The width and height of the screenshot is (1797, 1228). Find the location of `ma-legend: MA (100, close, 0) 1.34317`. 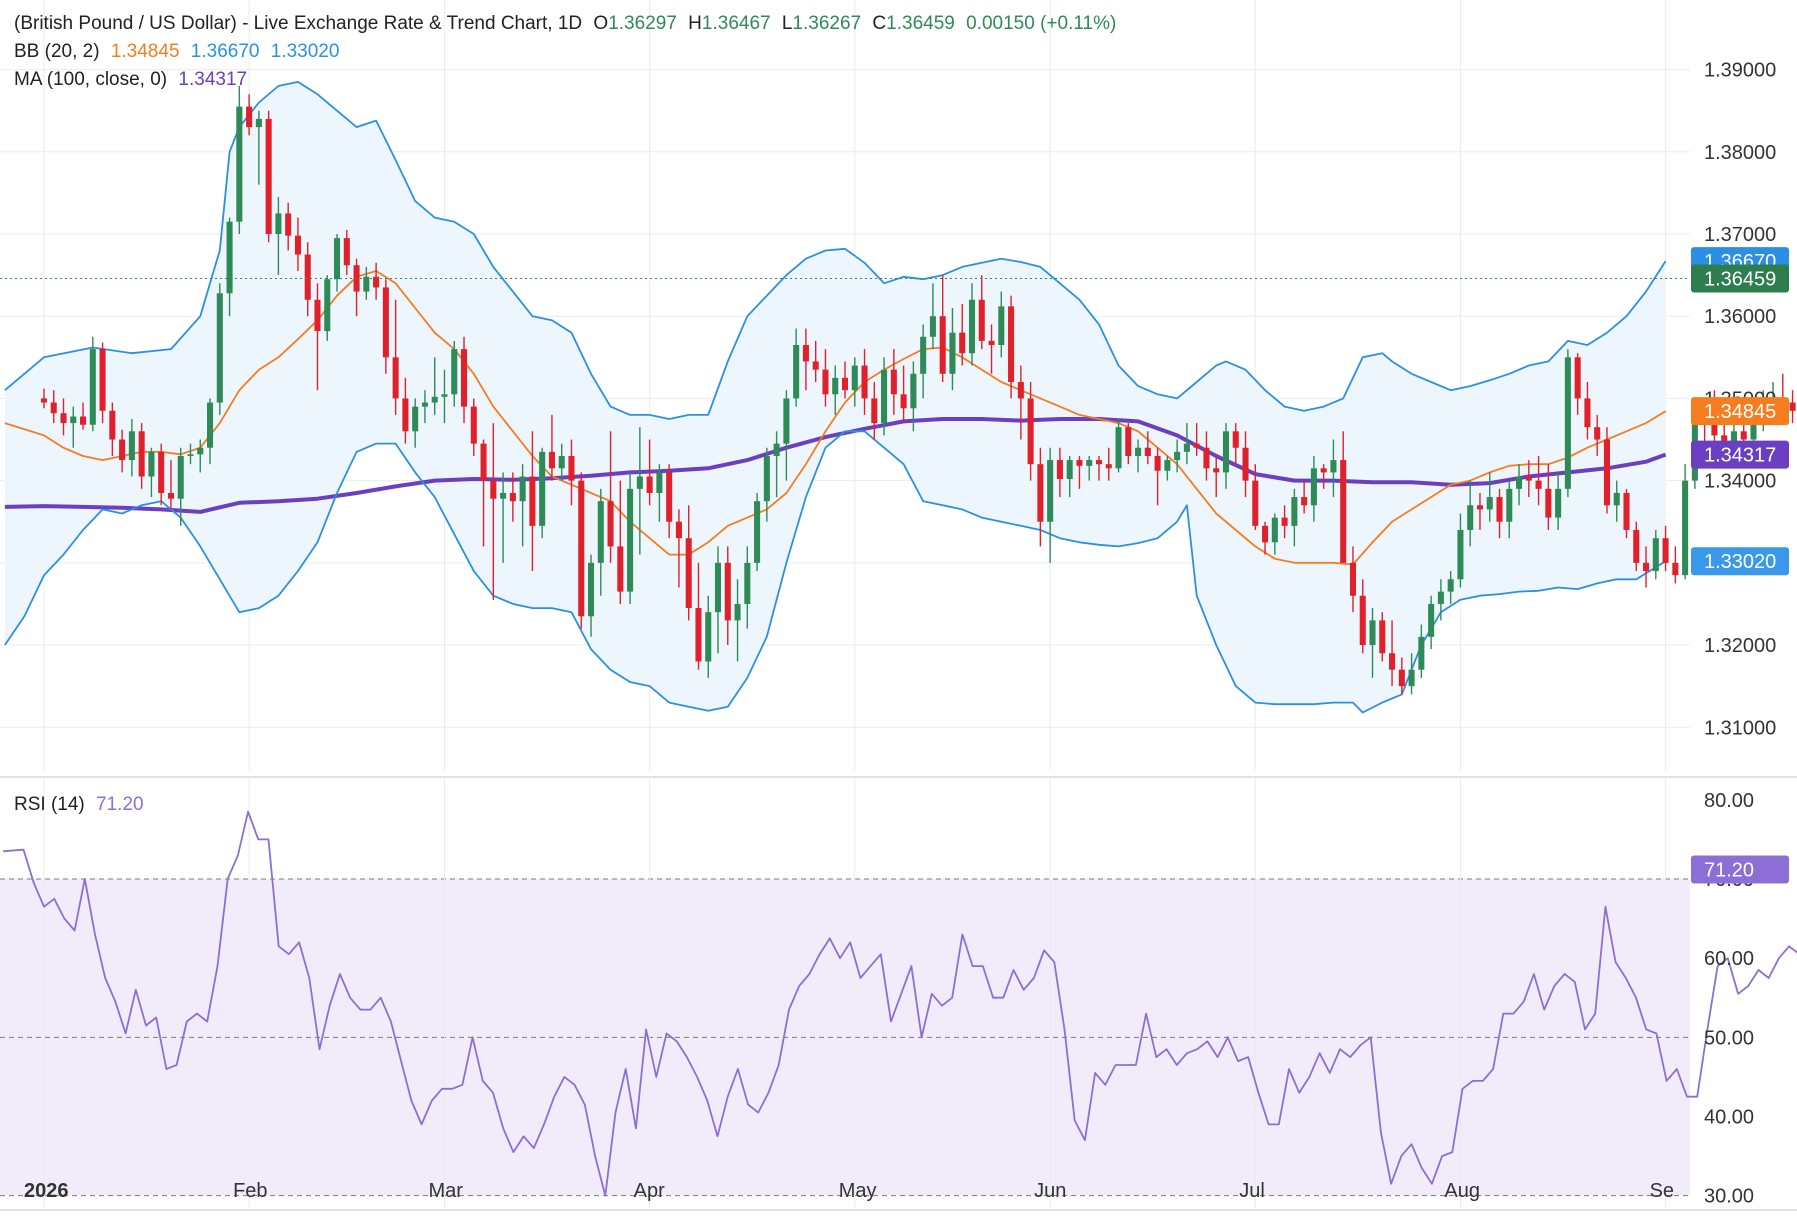

ma-legend: MA (100, close, 0) 1.34317 is located at coordinates (133, 80).